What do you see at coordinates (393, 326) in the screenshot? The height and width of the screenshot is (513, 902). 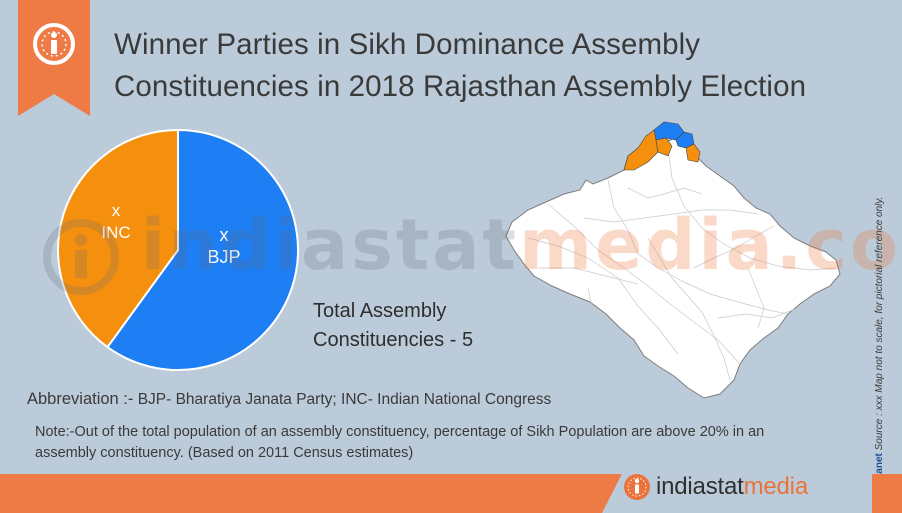 I see `total-constituencies: Total Assembly Constituencies - 5` at bounding box center [393, 326].